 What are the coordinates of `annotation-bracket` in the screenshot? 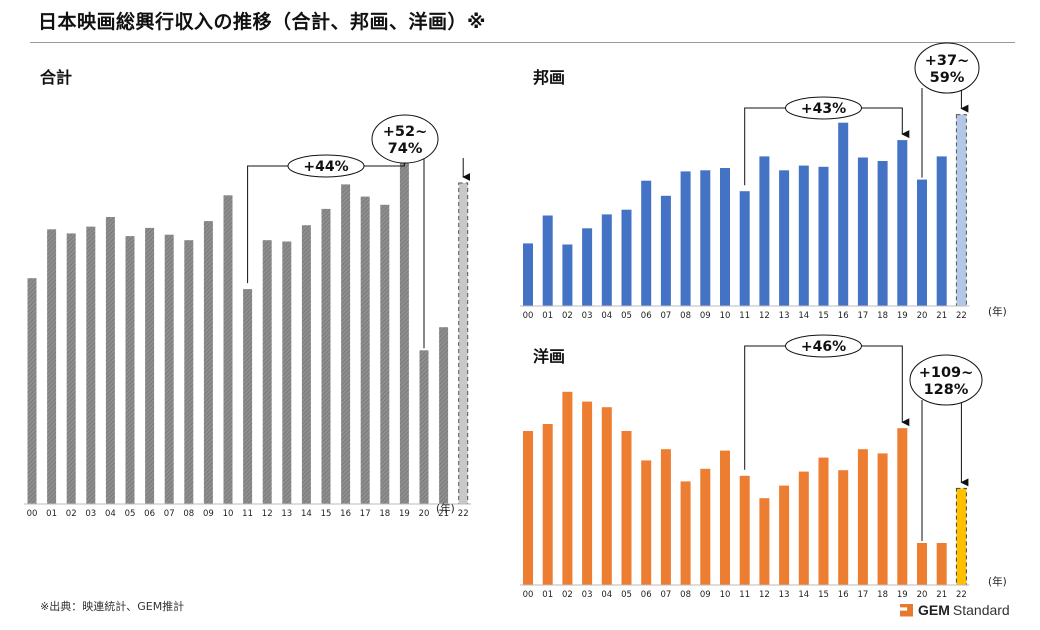 It's located at (827, 407).